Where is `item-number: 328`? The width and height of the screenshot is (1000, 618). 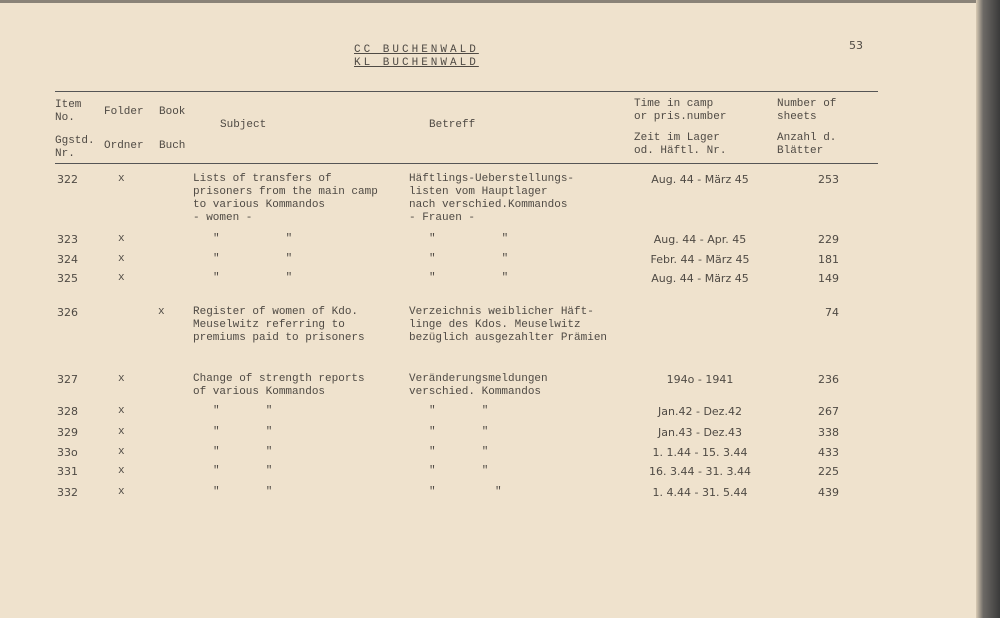
item-number: 328 is located at coordinates (67, 411).